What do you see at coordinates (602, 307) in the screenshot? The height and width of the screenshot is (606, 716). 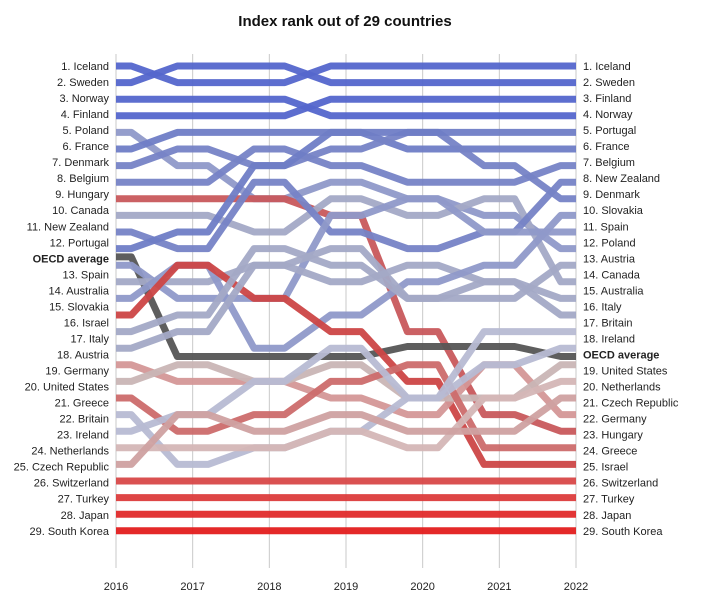 I see `right-label: 16. Italy` at bounding box center [602, 307].